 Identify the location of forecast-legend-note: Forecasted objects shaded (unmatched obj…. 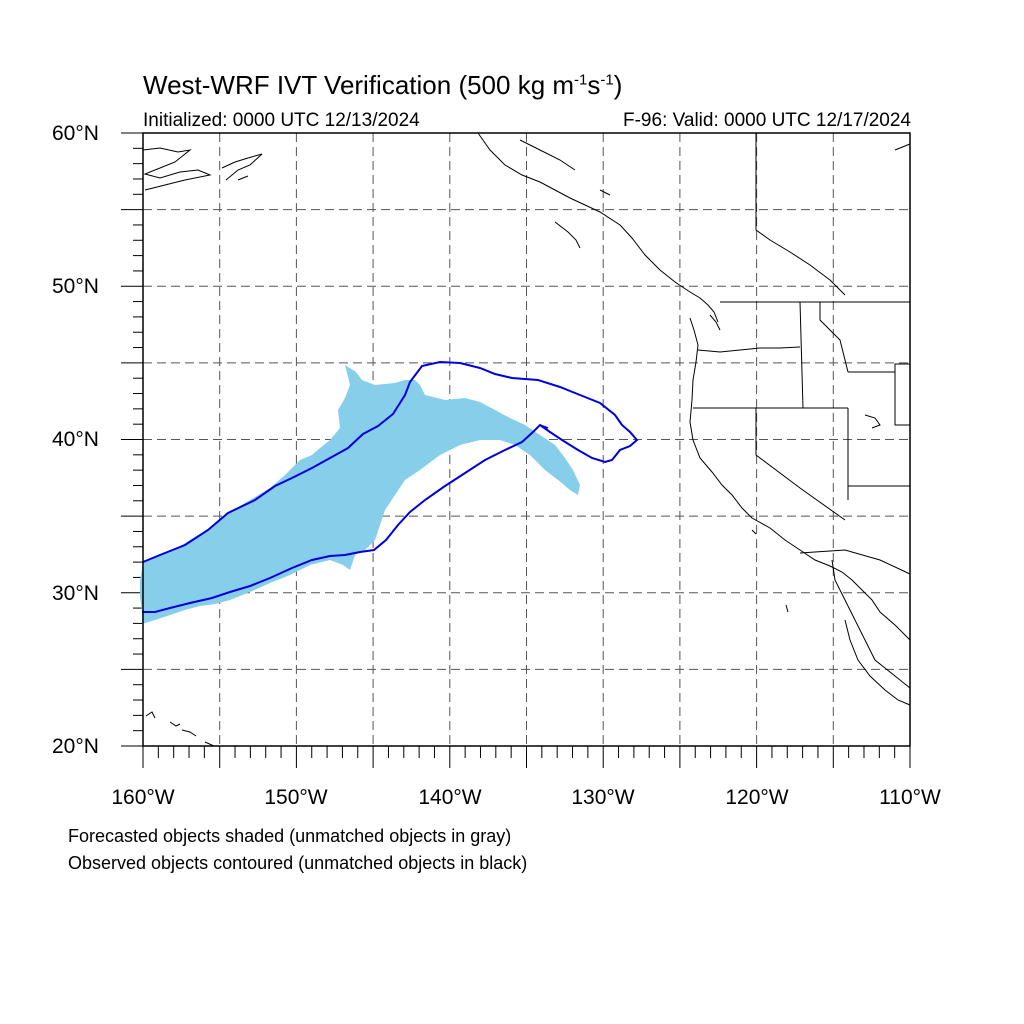
(290, 836).